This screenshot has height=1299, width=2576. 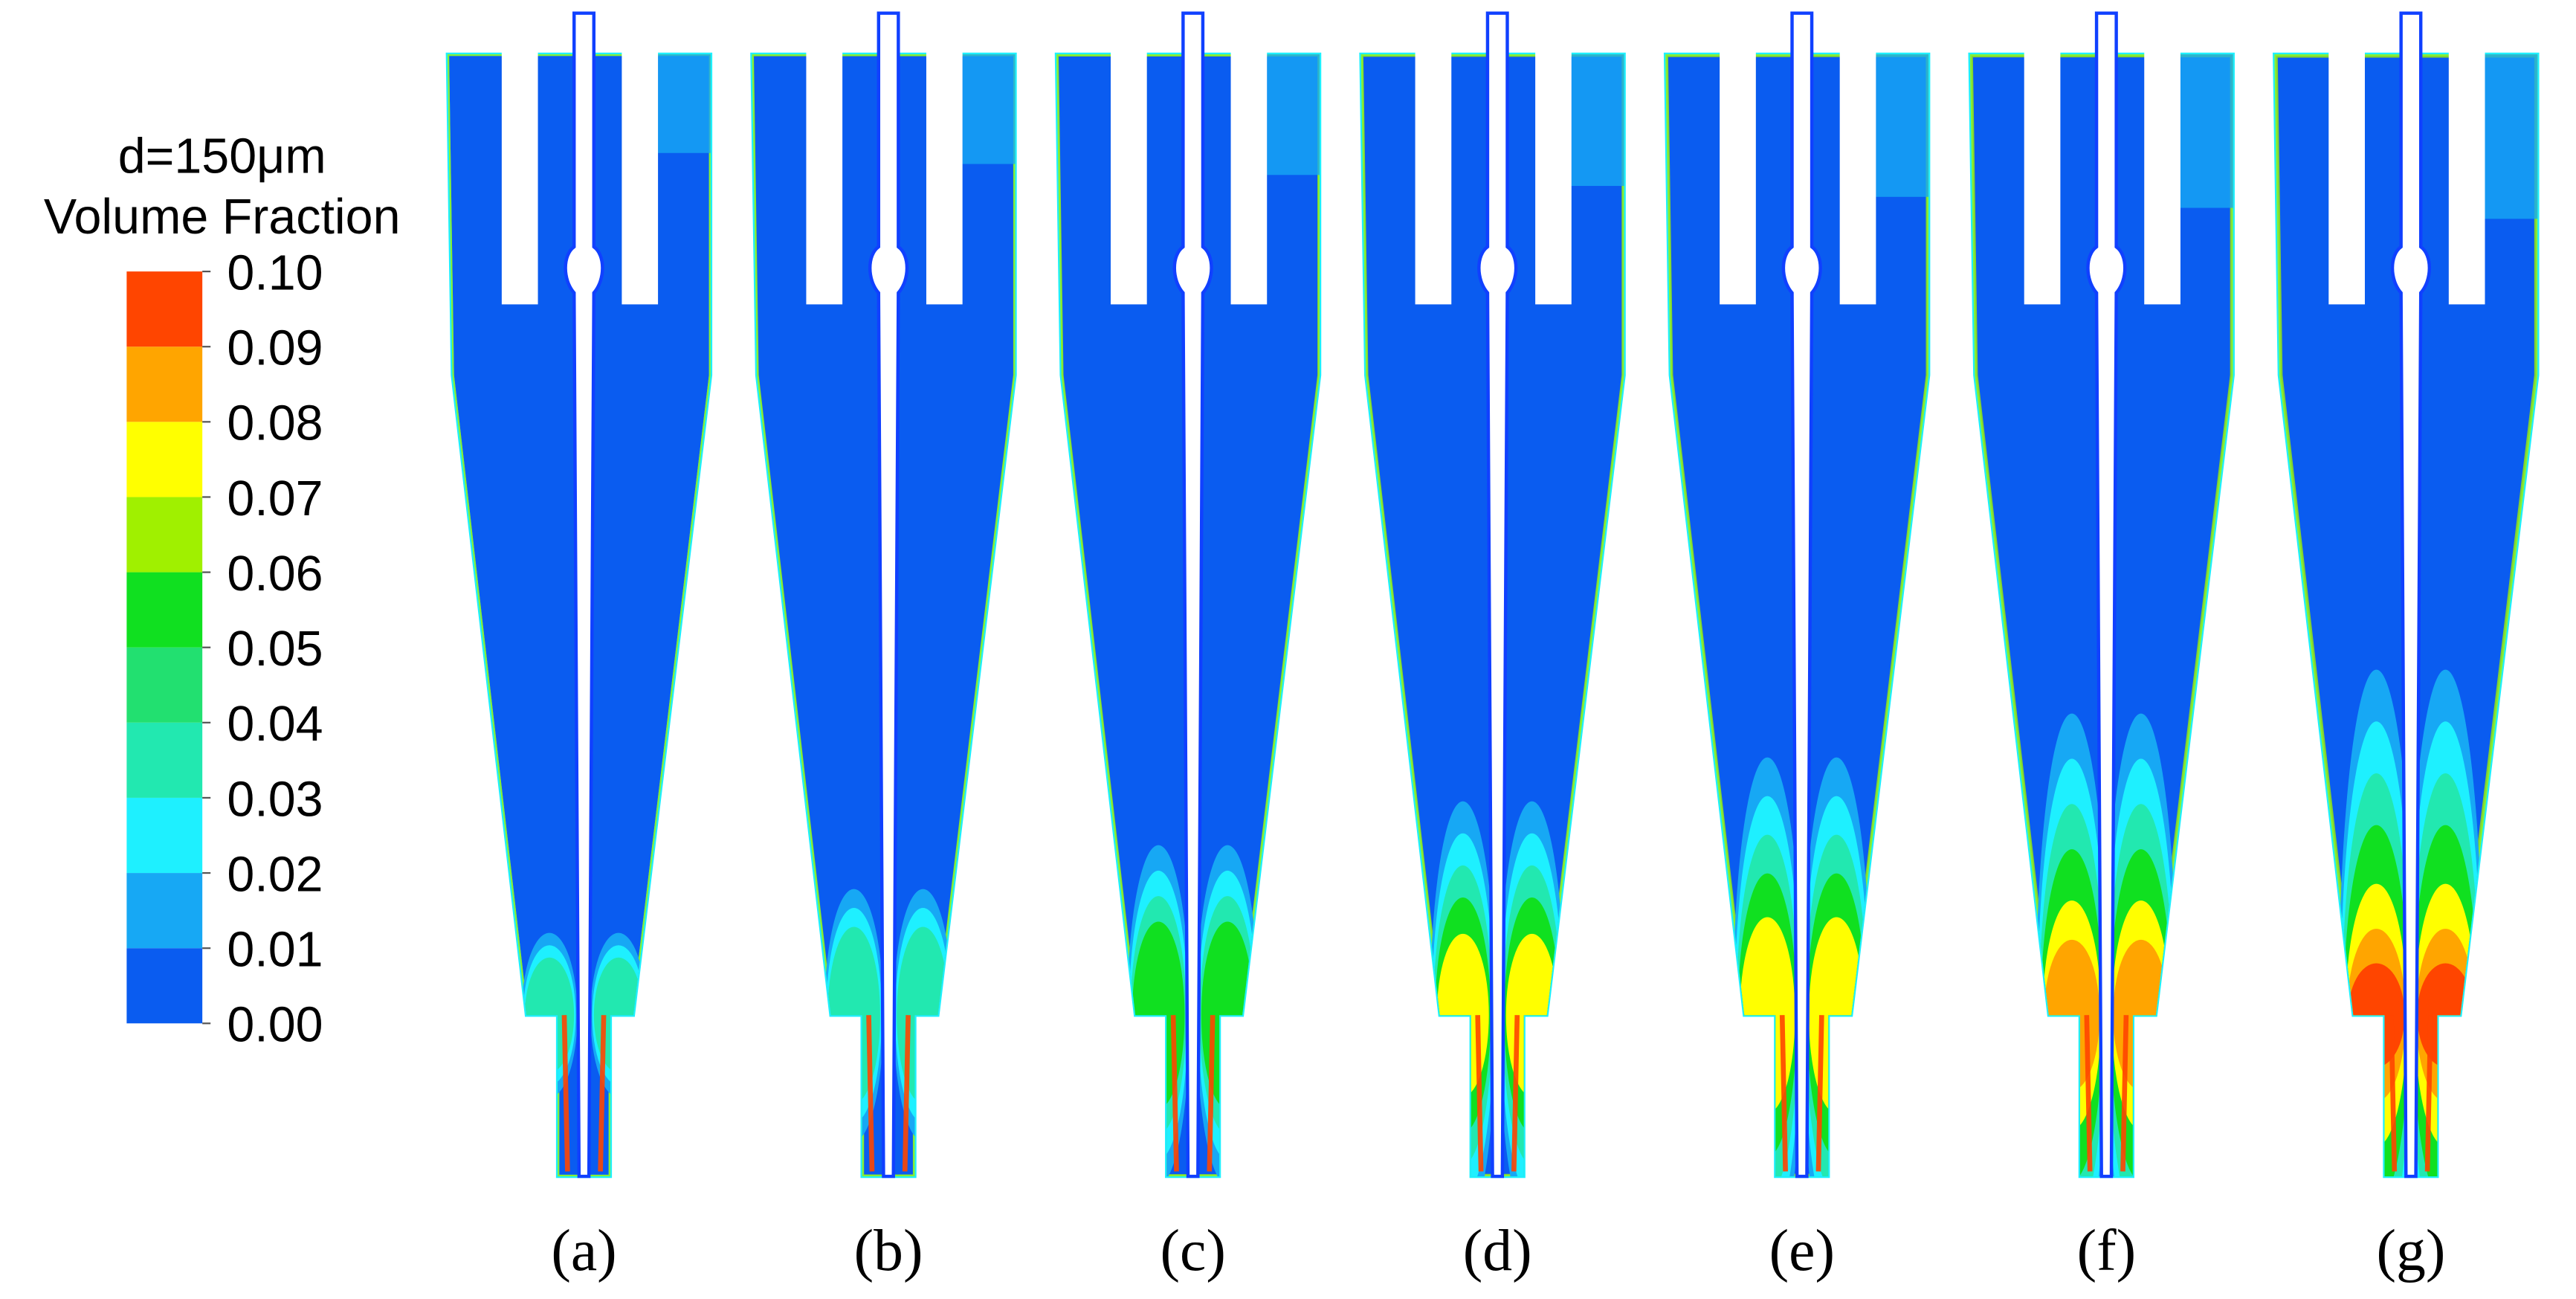 What do you see at coordinates (275, 951) in the screenshot?
I see `colorbar-tick-label: 0.01` at bounding box center [275, 951].